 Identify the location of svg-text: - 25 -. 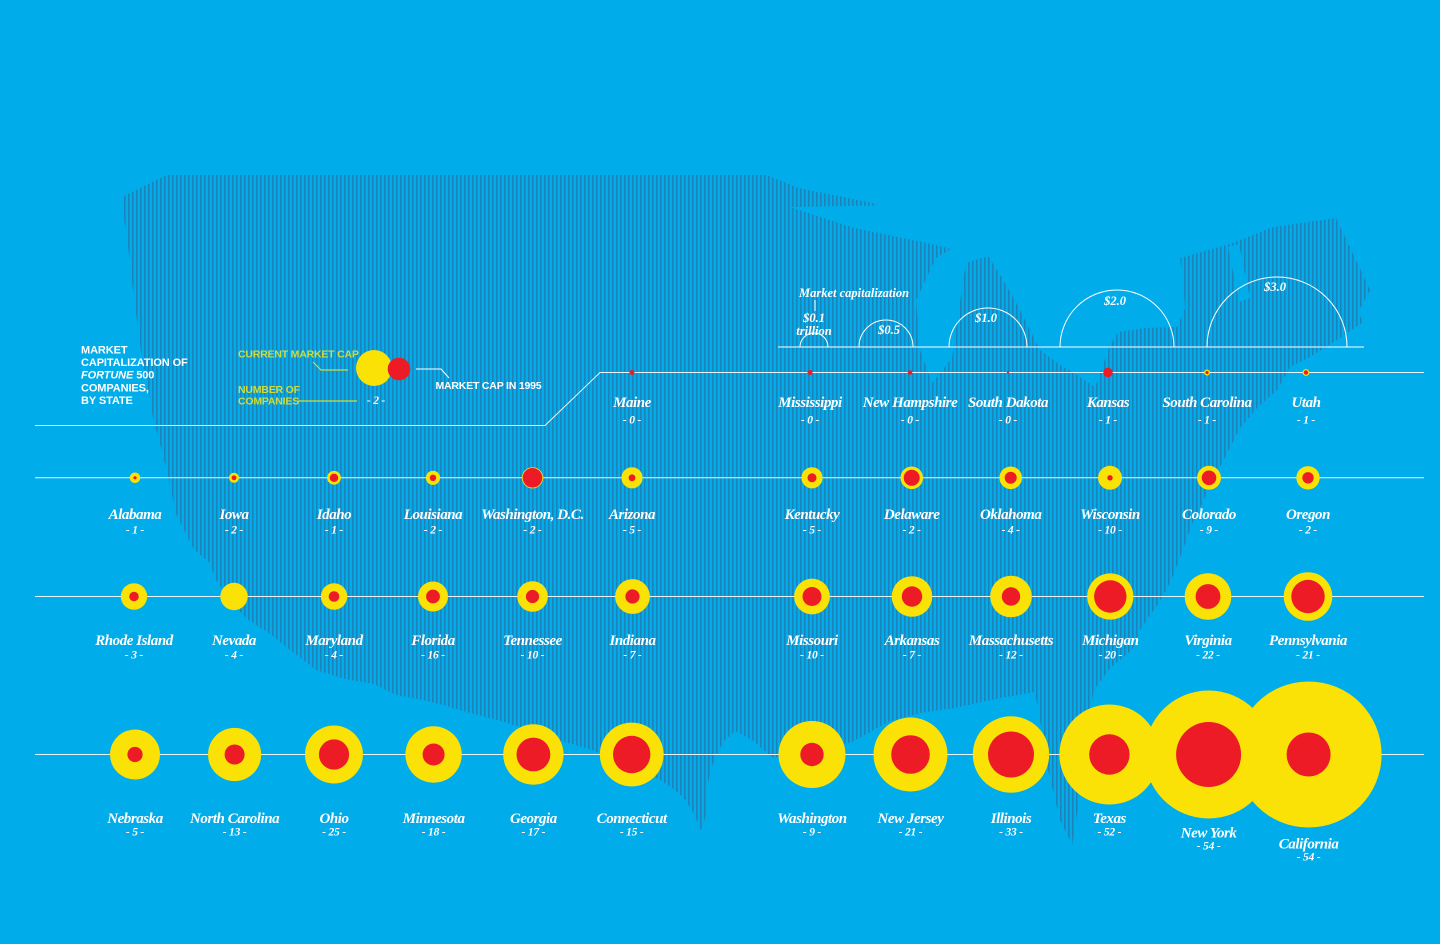
(334, 833).